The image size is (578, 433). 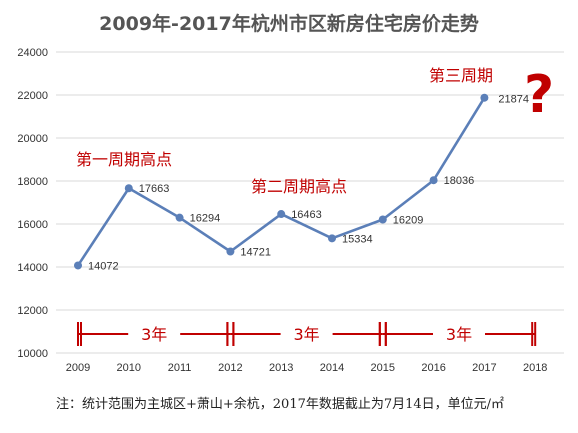 I want to click on x-axis: 2009 2010 2011 2012 2013 2014 2015 2016 2017 2018, so click(x=307, y=368).